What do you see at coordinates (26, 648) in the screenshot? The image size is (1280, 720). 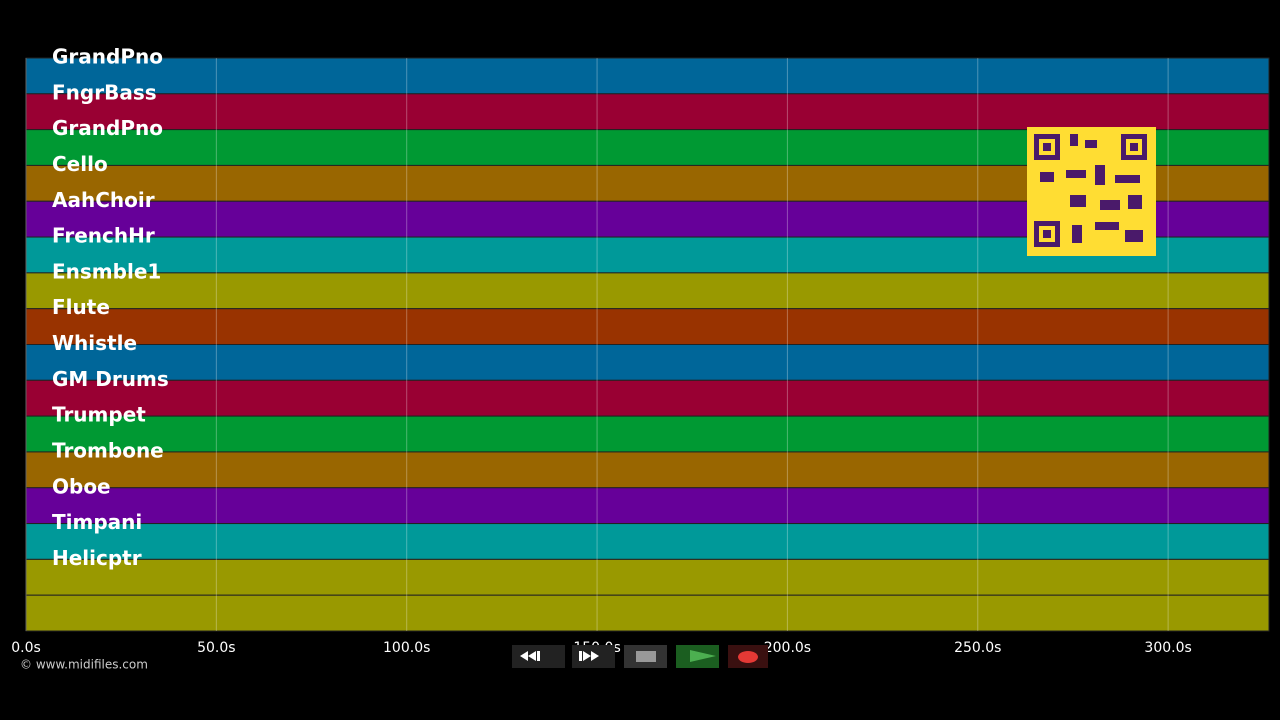 I see `x-tick-label: 0.0s` at bounding box center [26, 648].